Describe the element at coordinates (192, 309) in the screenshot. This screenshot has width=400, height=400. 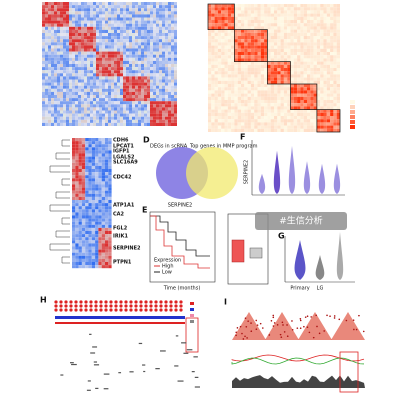
I see `legend-swatch` at that location.